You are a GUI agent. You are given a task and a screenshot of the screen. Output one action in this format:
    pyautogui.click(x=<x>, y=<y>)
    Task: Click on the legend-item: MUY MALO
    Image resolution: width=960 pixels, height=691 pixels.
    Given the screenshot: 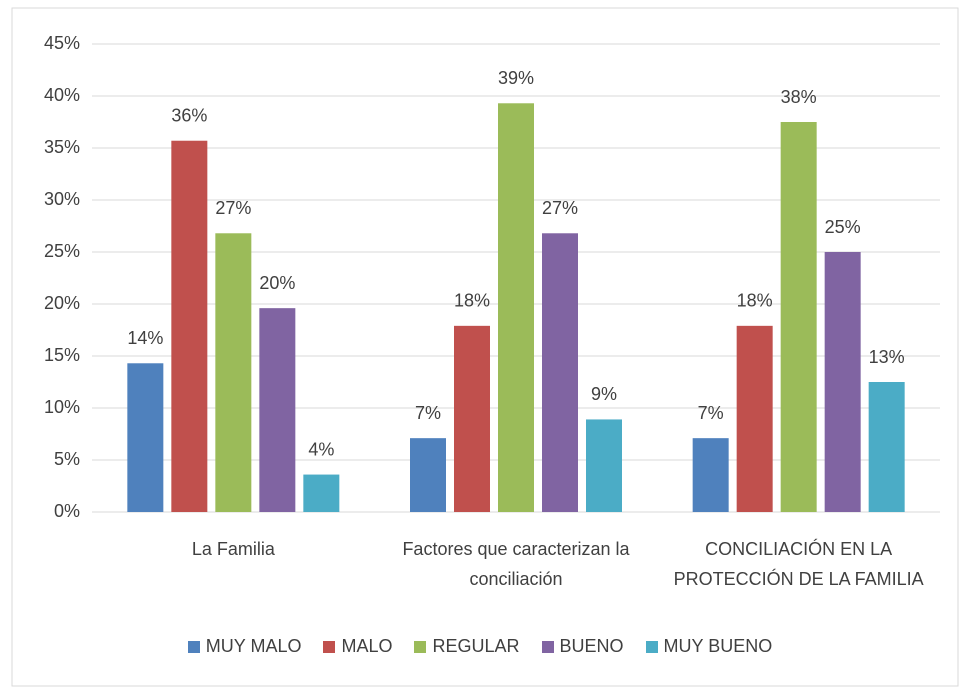 What is the action you would take?
    pyautogui.click(x=244, y=646)
    